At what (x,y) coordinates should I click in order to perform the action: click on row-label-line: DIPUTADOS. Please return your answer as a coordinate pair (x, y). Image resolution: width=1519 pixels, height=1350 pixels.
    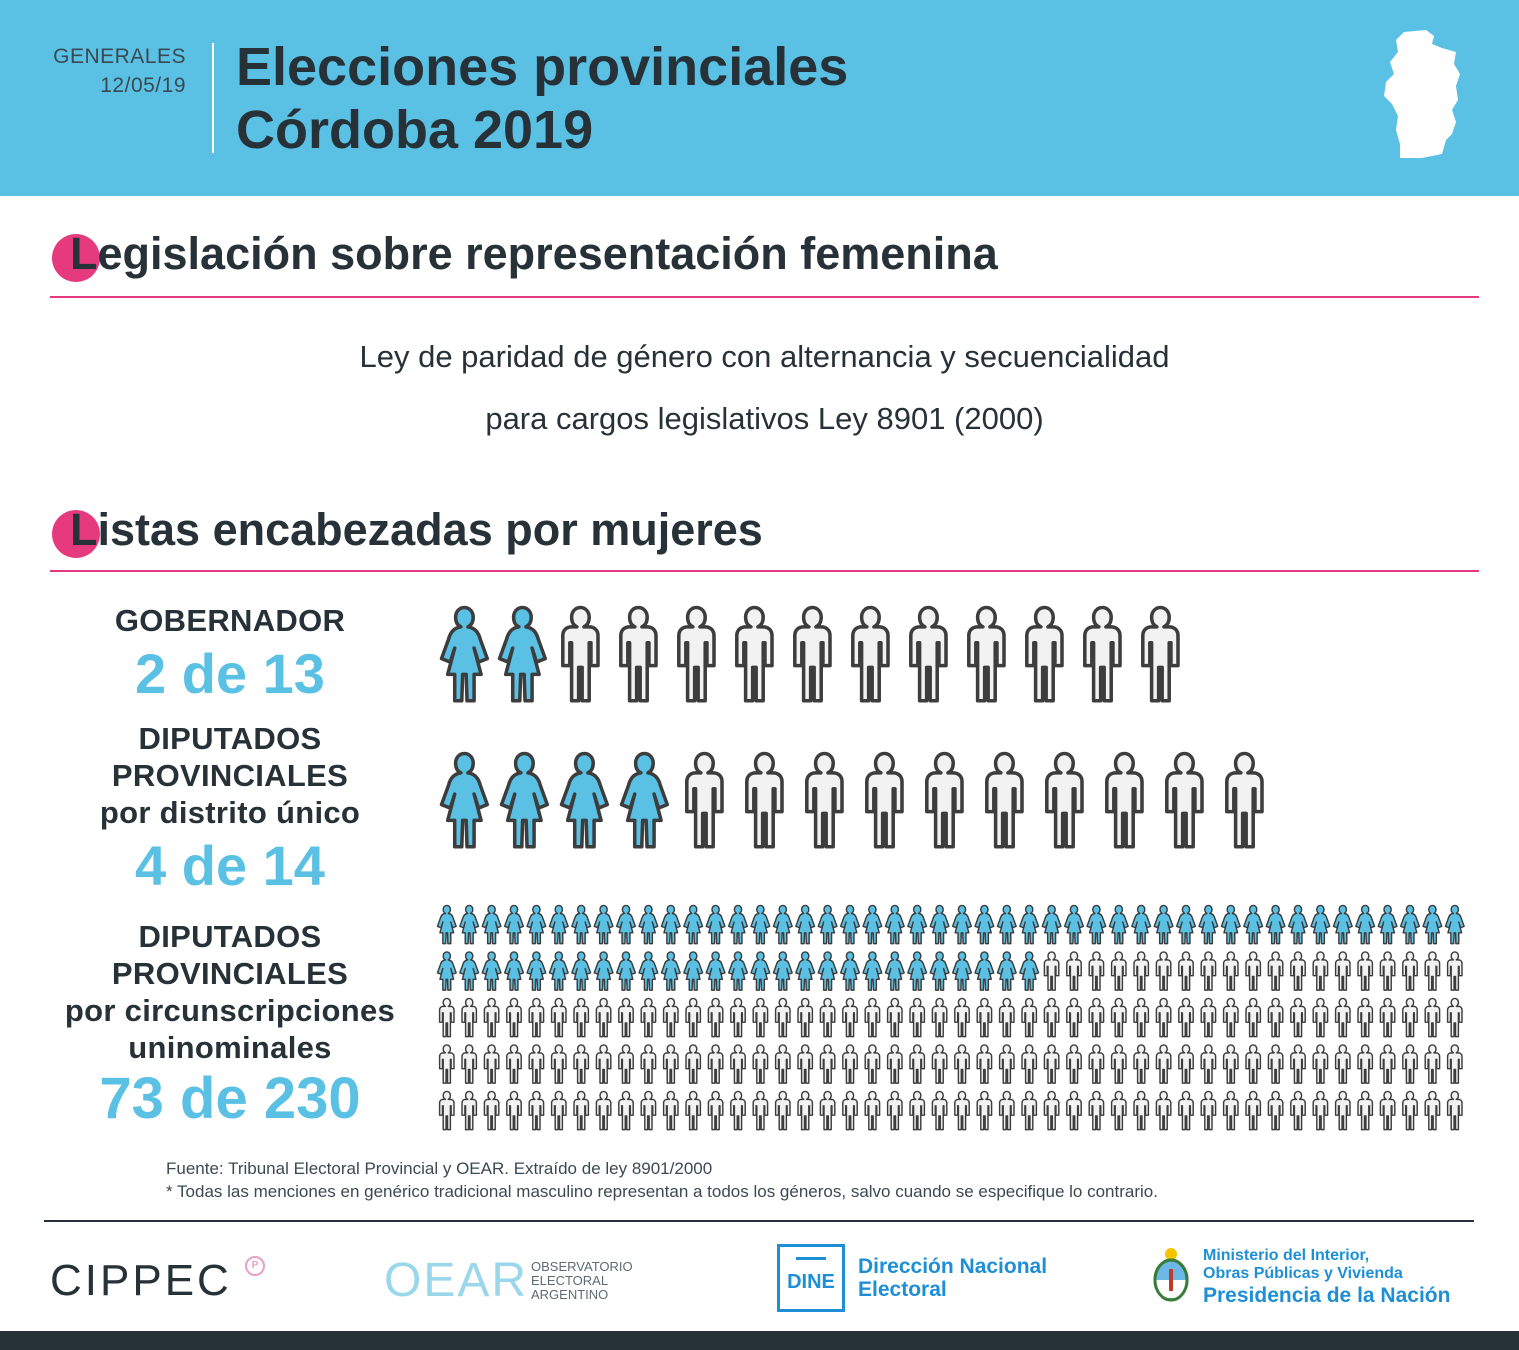
    Looking at the image, I should click on (230, 738).